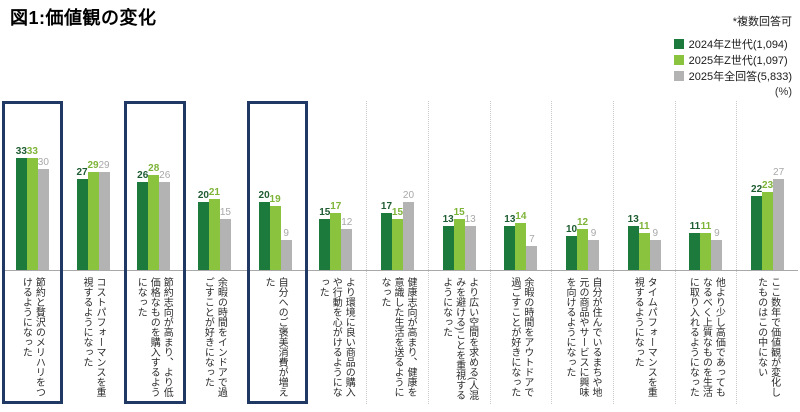 Image resolution: width=800 pixels, height=412 pixels. I want to click on category-label: 健康志向が高まり、健康を意識した生活を送るようになった, so click(397, 337).